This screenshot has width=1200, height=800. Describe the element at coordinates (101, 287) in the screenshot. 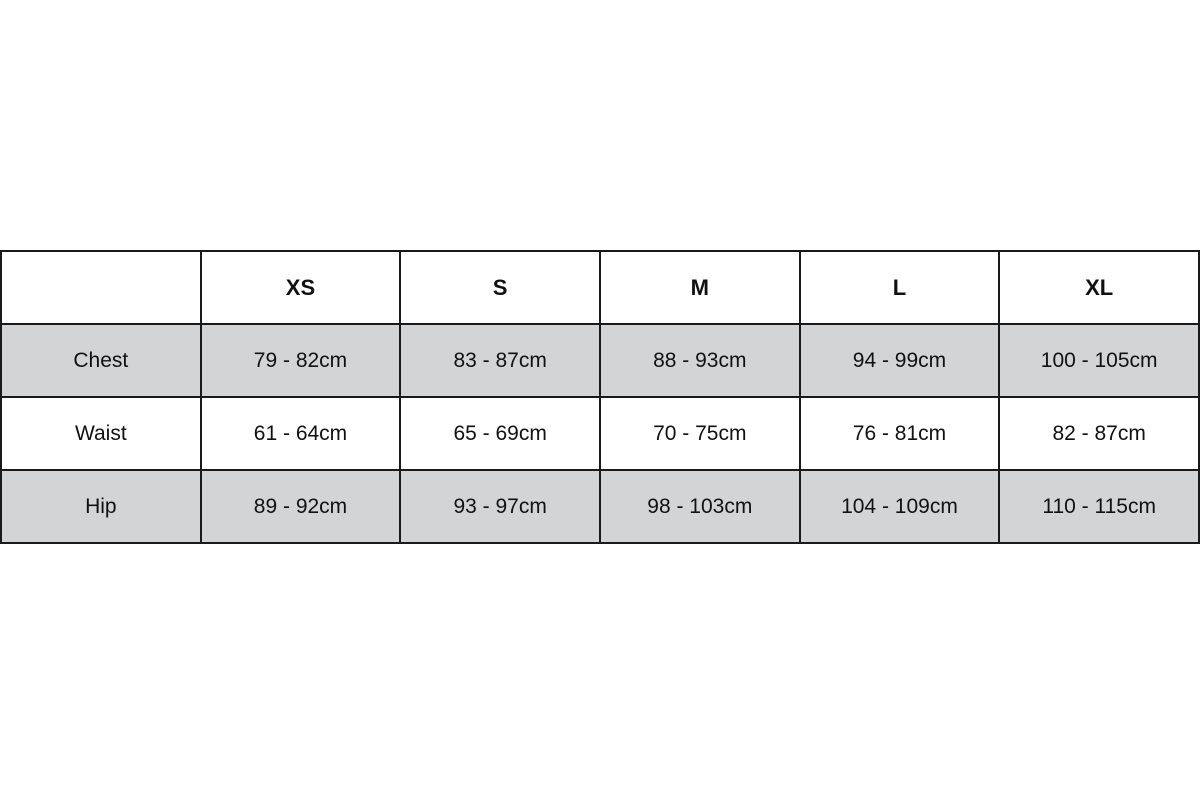

I see `corner-cell` at that location.